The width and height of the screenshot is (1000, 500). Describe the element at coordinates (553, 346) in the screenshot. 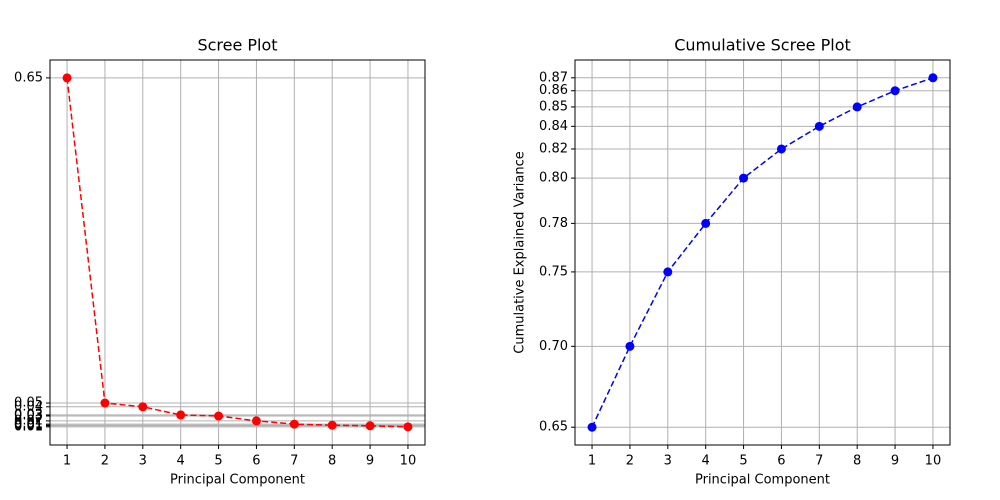

I see `y-tick-label: 0.70` at that location.